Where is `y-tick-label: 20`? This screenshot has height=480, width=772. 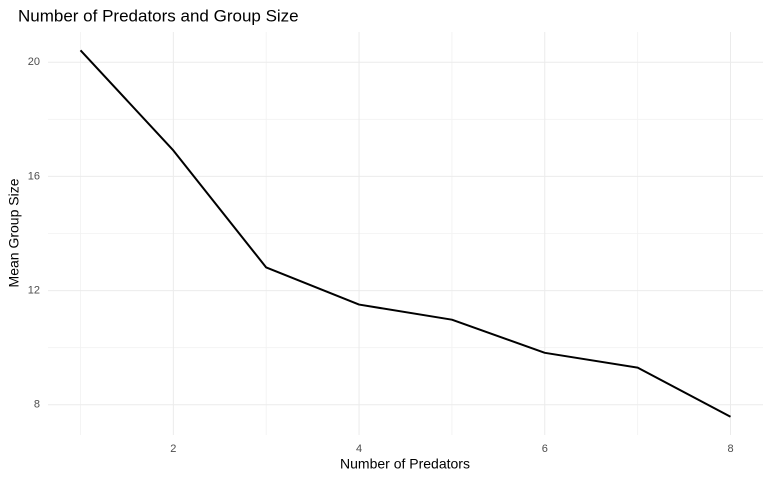 y-tick-label: 20 is located at coordinates (34, 62).